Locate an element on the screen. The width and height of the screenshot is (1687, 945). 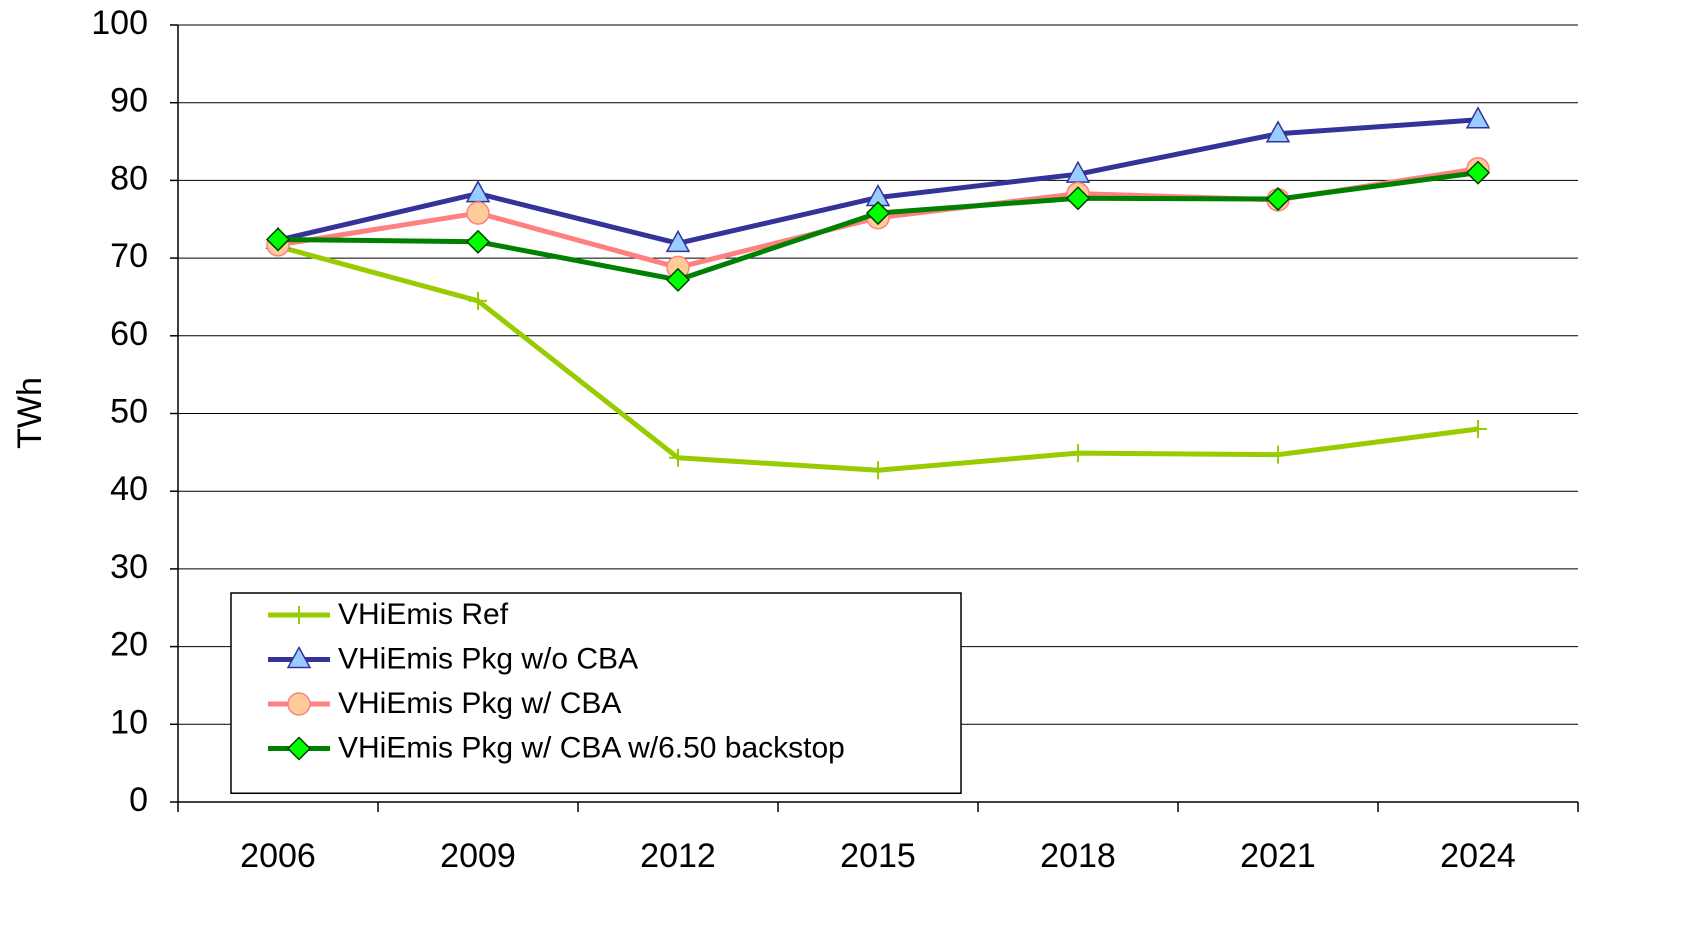
y-axis-label: TWh is located at coordinates (30, 413).